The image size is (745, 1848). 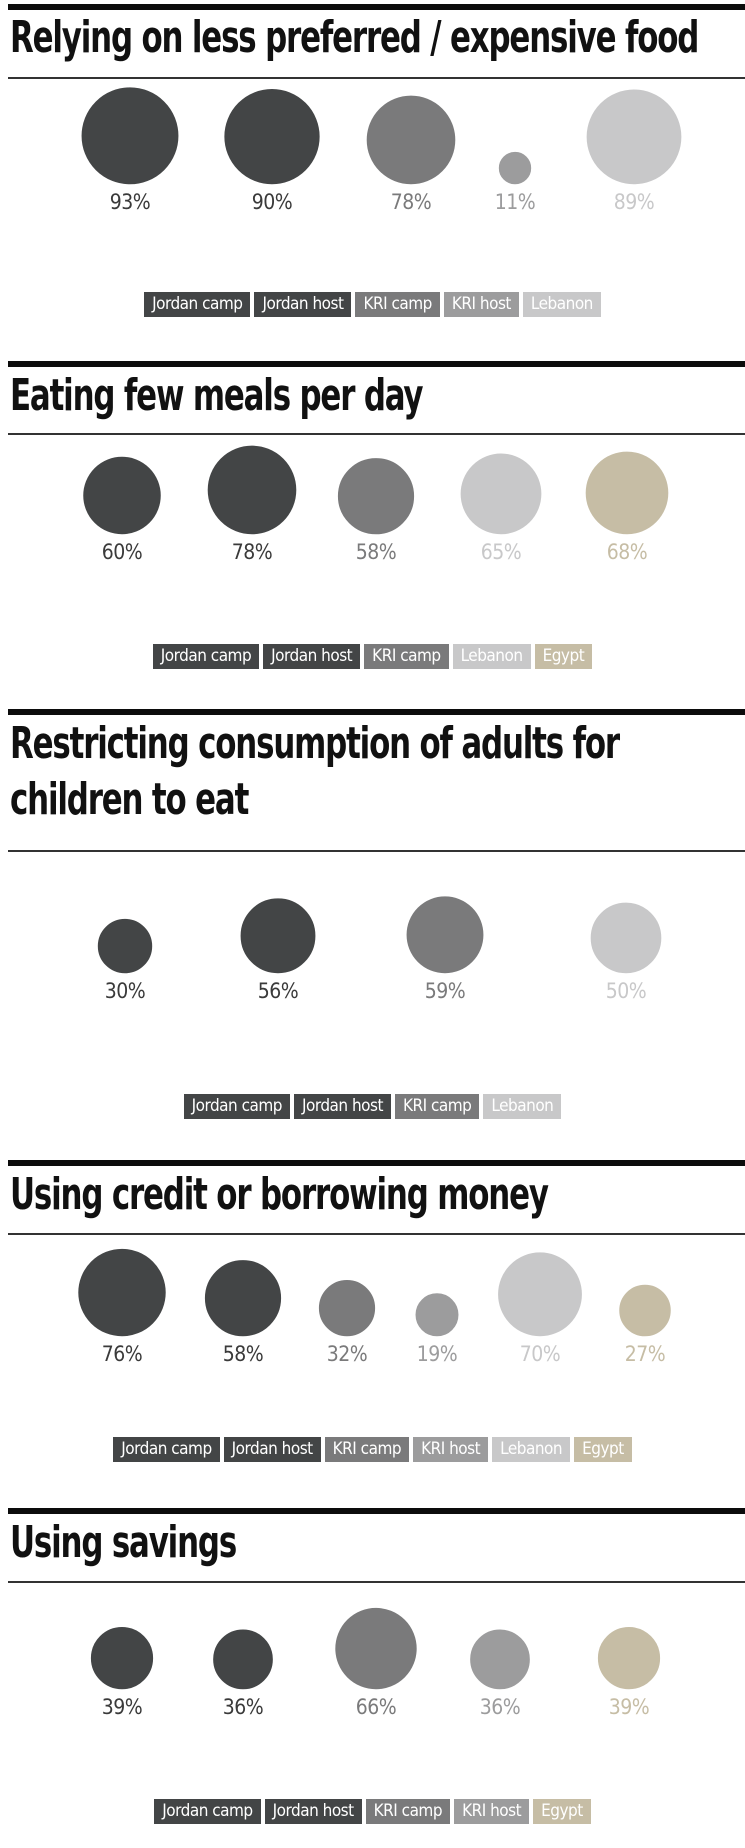 What do you see at coordinates (645, 1354) in the screenshot?
I see `value-label: 27%` at bounding box center [645, 1354].